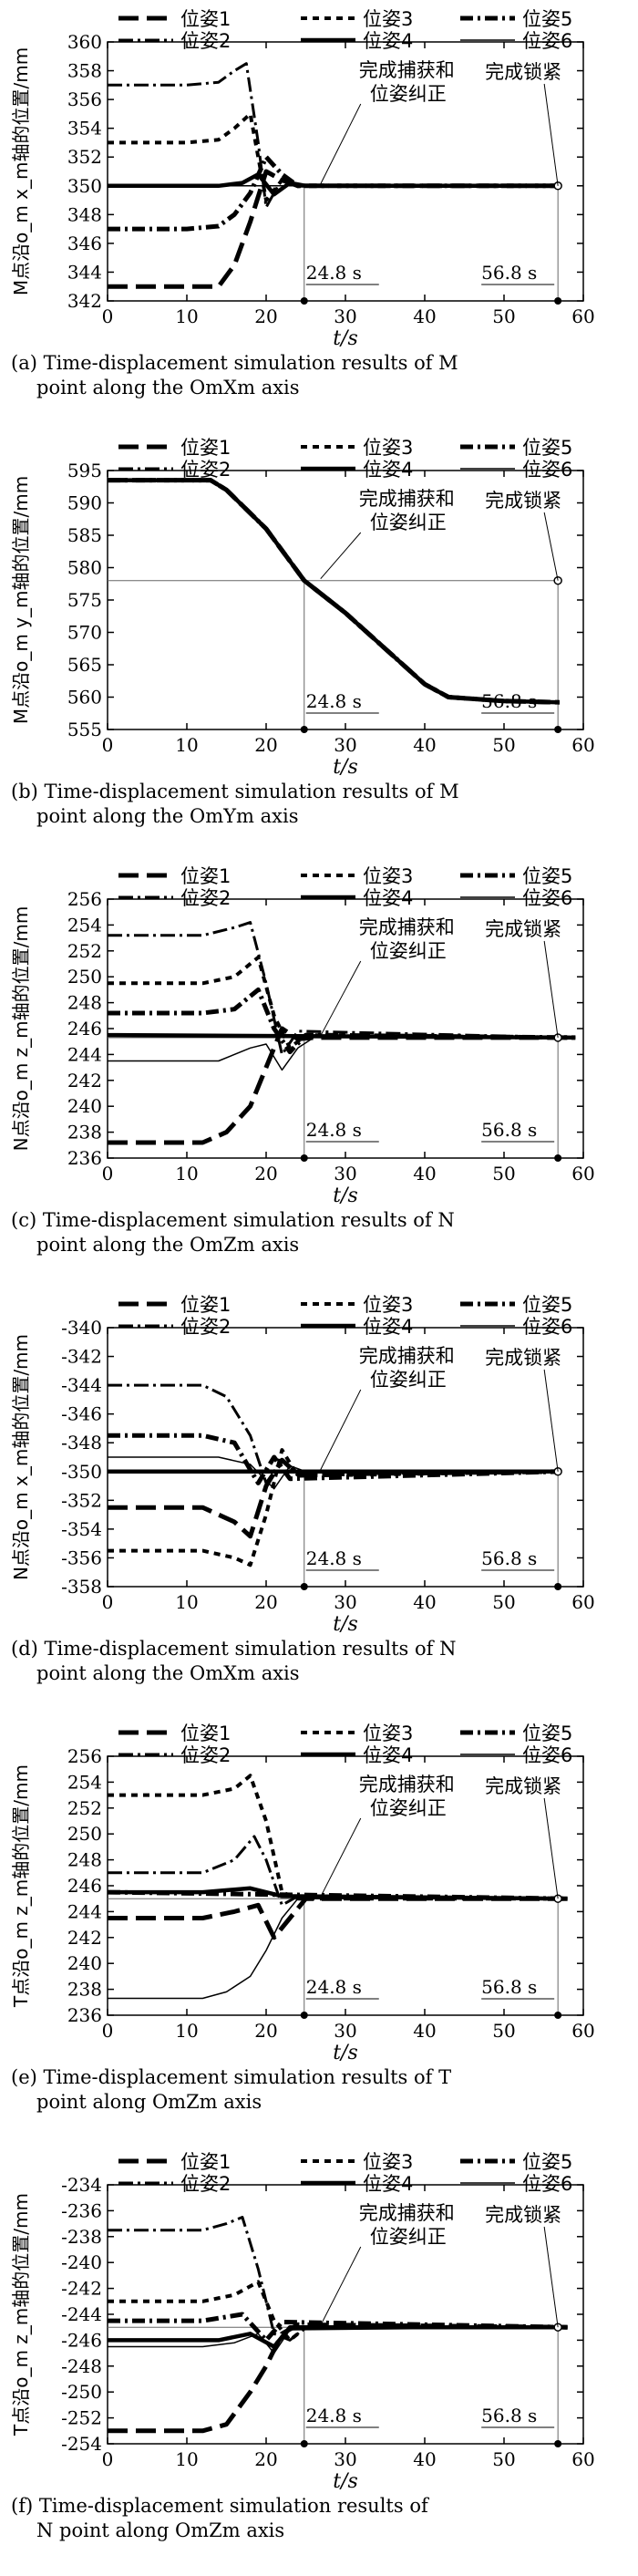  Describe the element at coordinates (84, 186) in the screenshot. I see `y-tick-label: 350` at that location.